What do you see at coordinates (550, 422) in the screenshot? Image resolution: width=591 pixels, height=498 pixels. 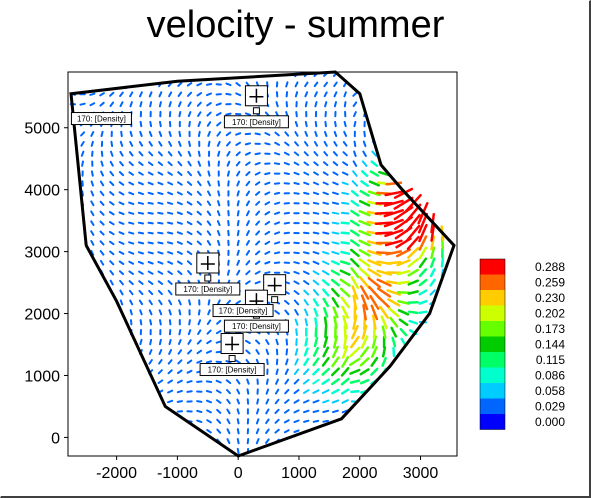 I see `legend-label: 0.000` at bounding box center [550, 422].